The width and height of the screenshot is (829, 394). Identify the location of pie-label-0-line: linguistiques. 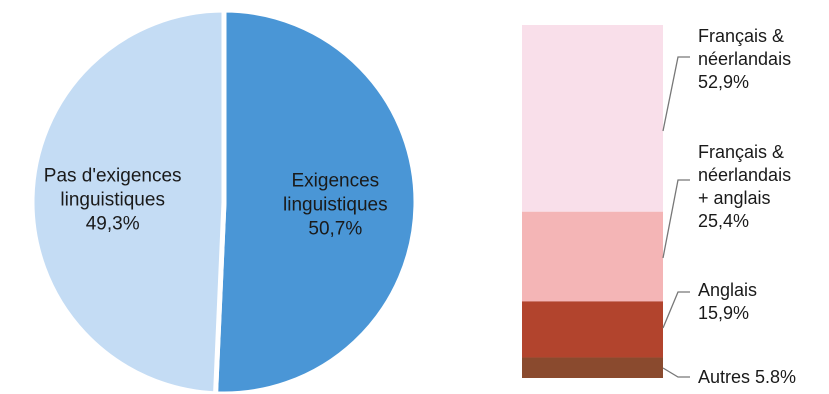
(112, 200).